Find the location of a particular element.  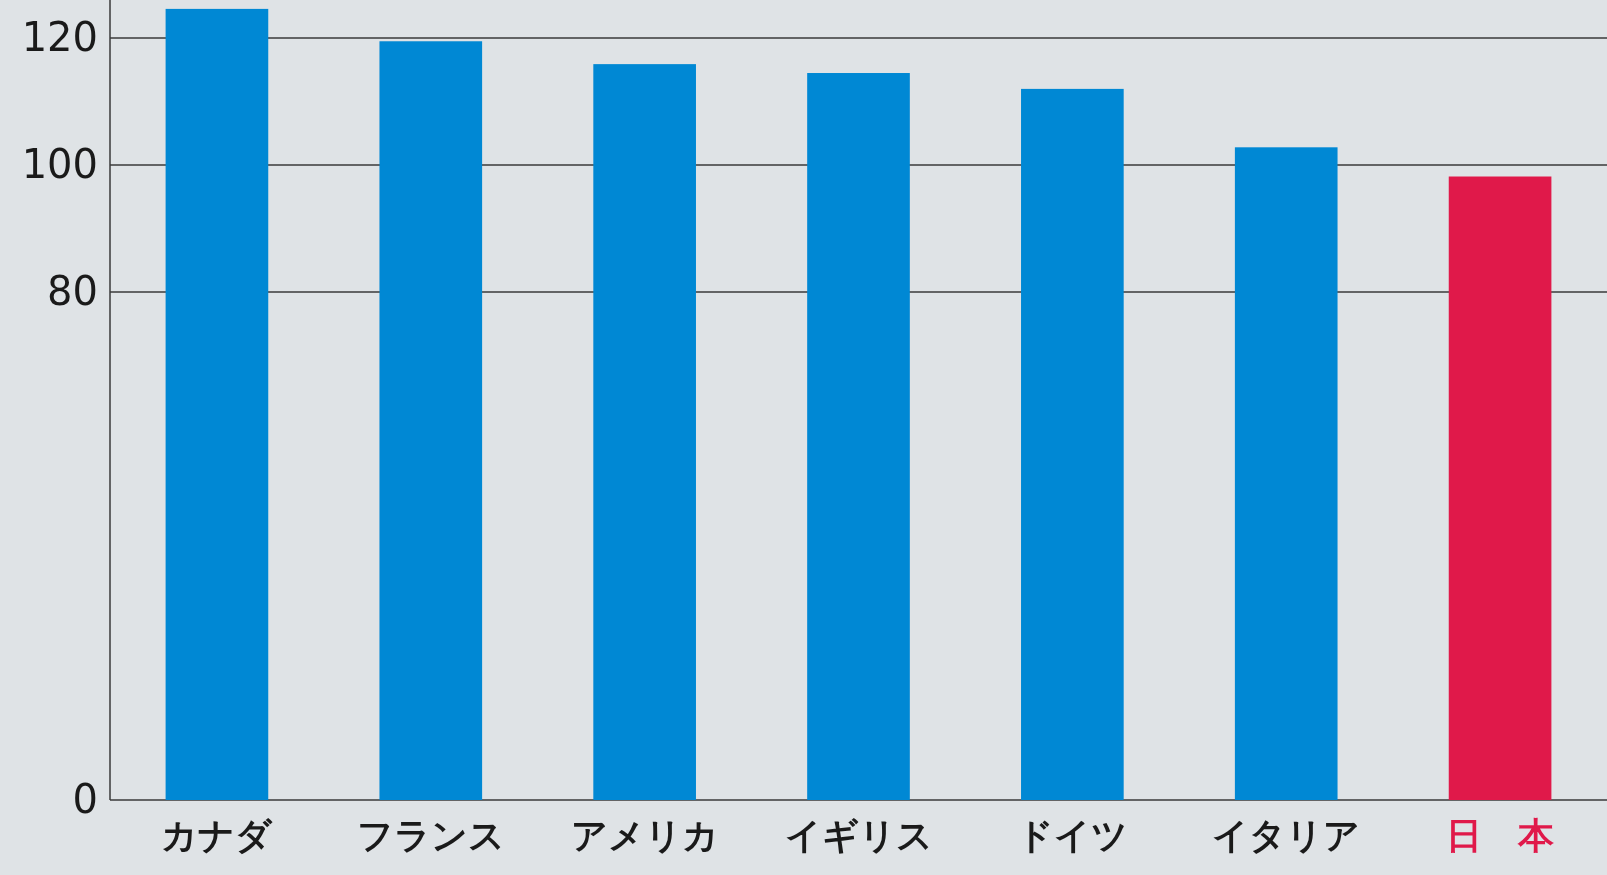

x-tick-label: ドイツ is located at coordinates (1072, 835).